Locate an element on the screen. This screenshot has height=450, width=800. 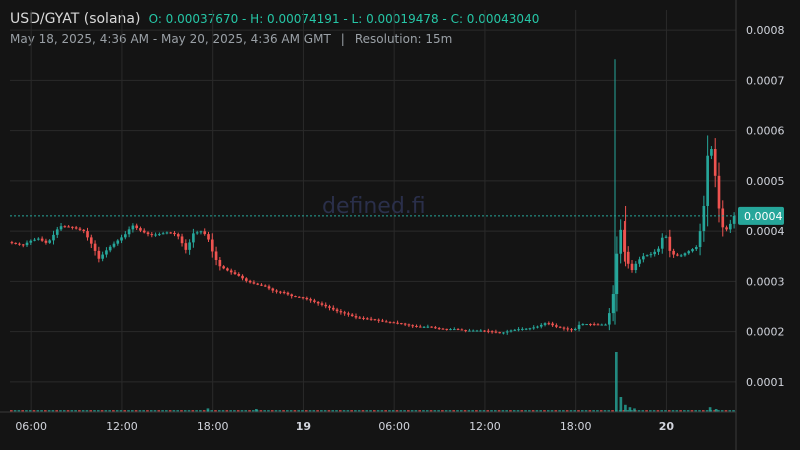
time-axis: 06:00 12:00 18:00 19 06:00 12:00 18:00 20 is located at coordinates (368, 422).